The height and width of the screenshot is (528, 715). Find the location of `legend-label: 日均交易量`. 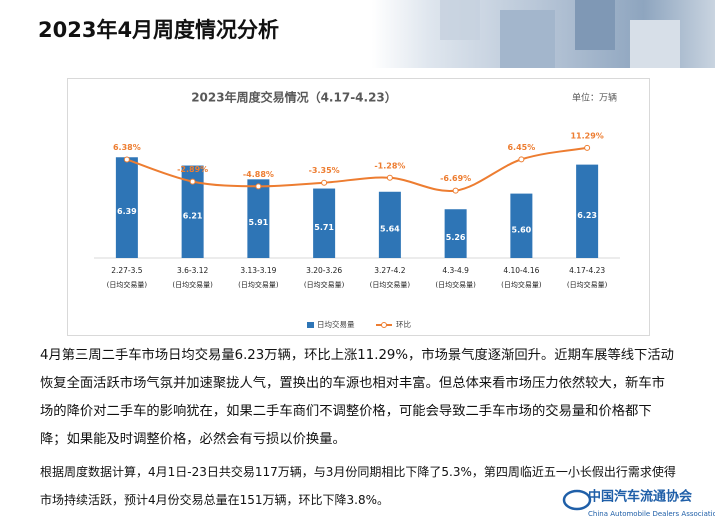

legend-label: 日均交易量 is located at coordinates (336, 324).